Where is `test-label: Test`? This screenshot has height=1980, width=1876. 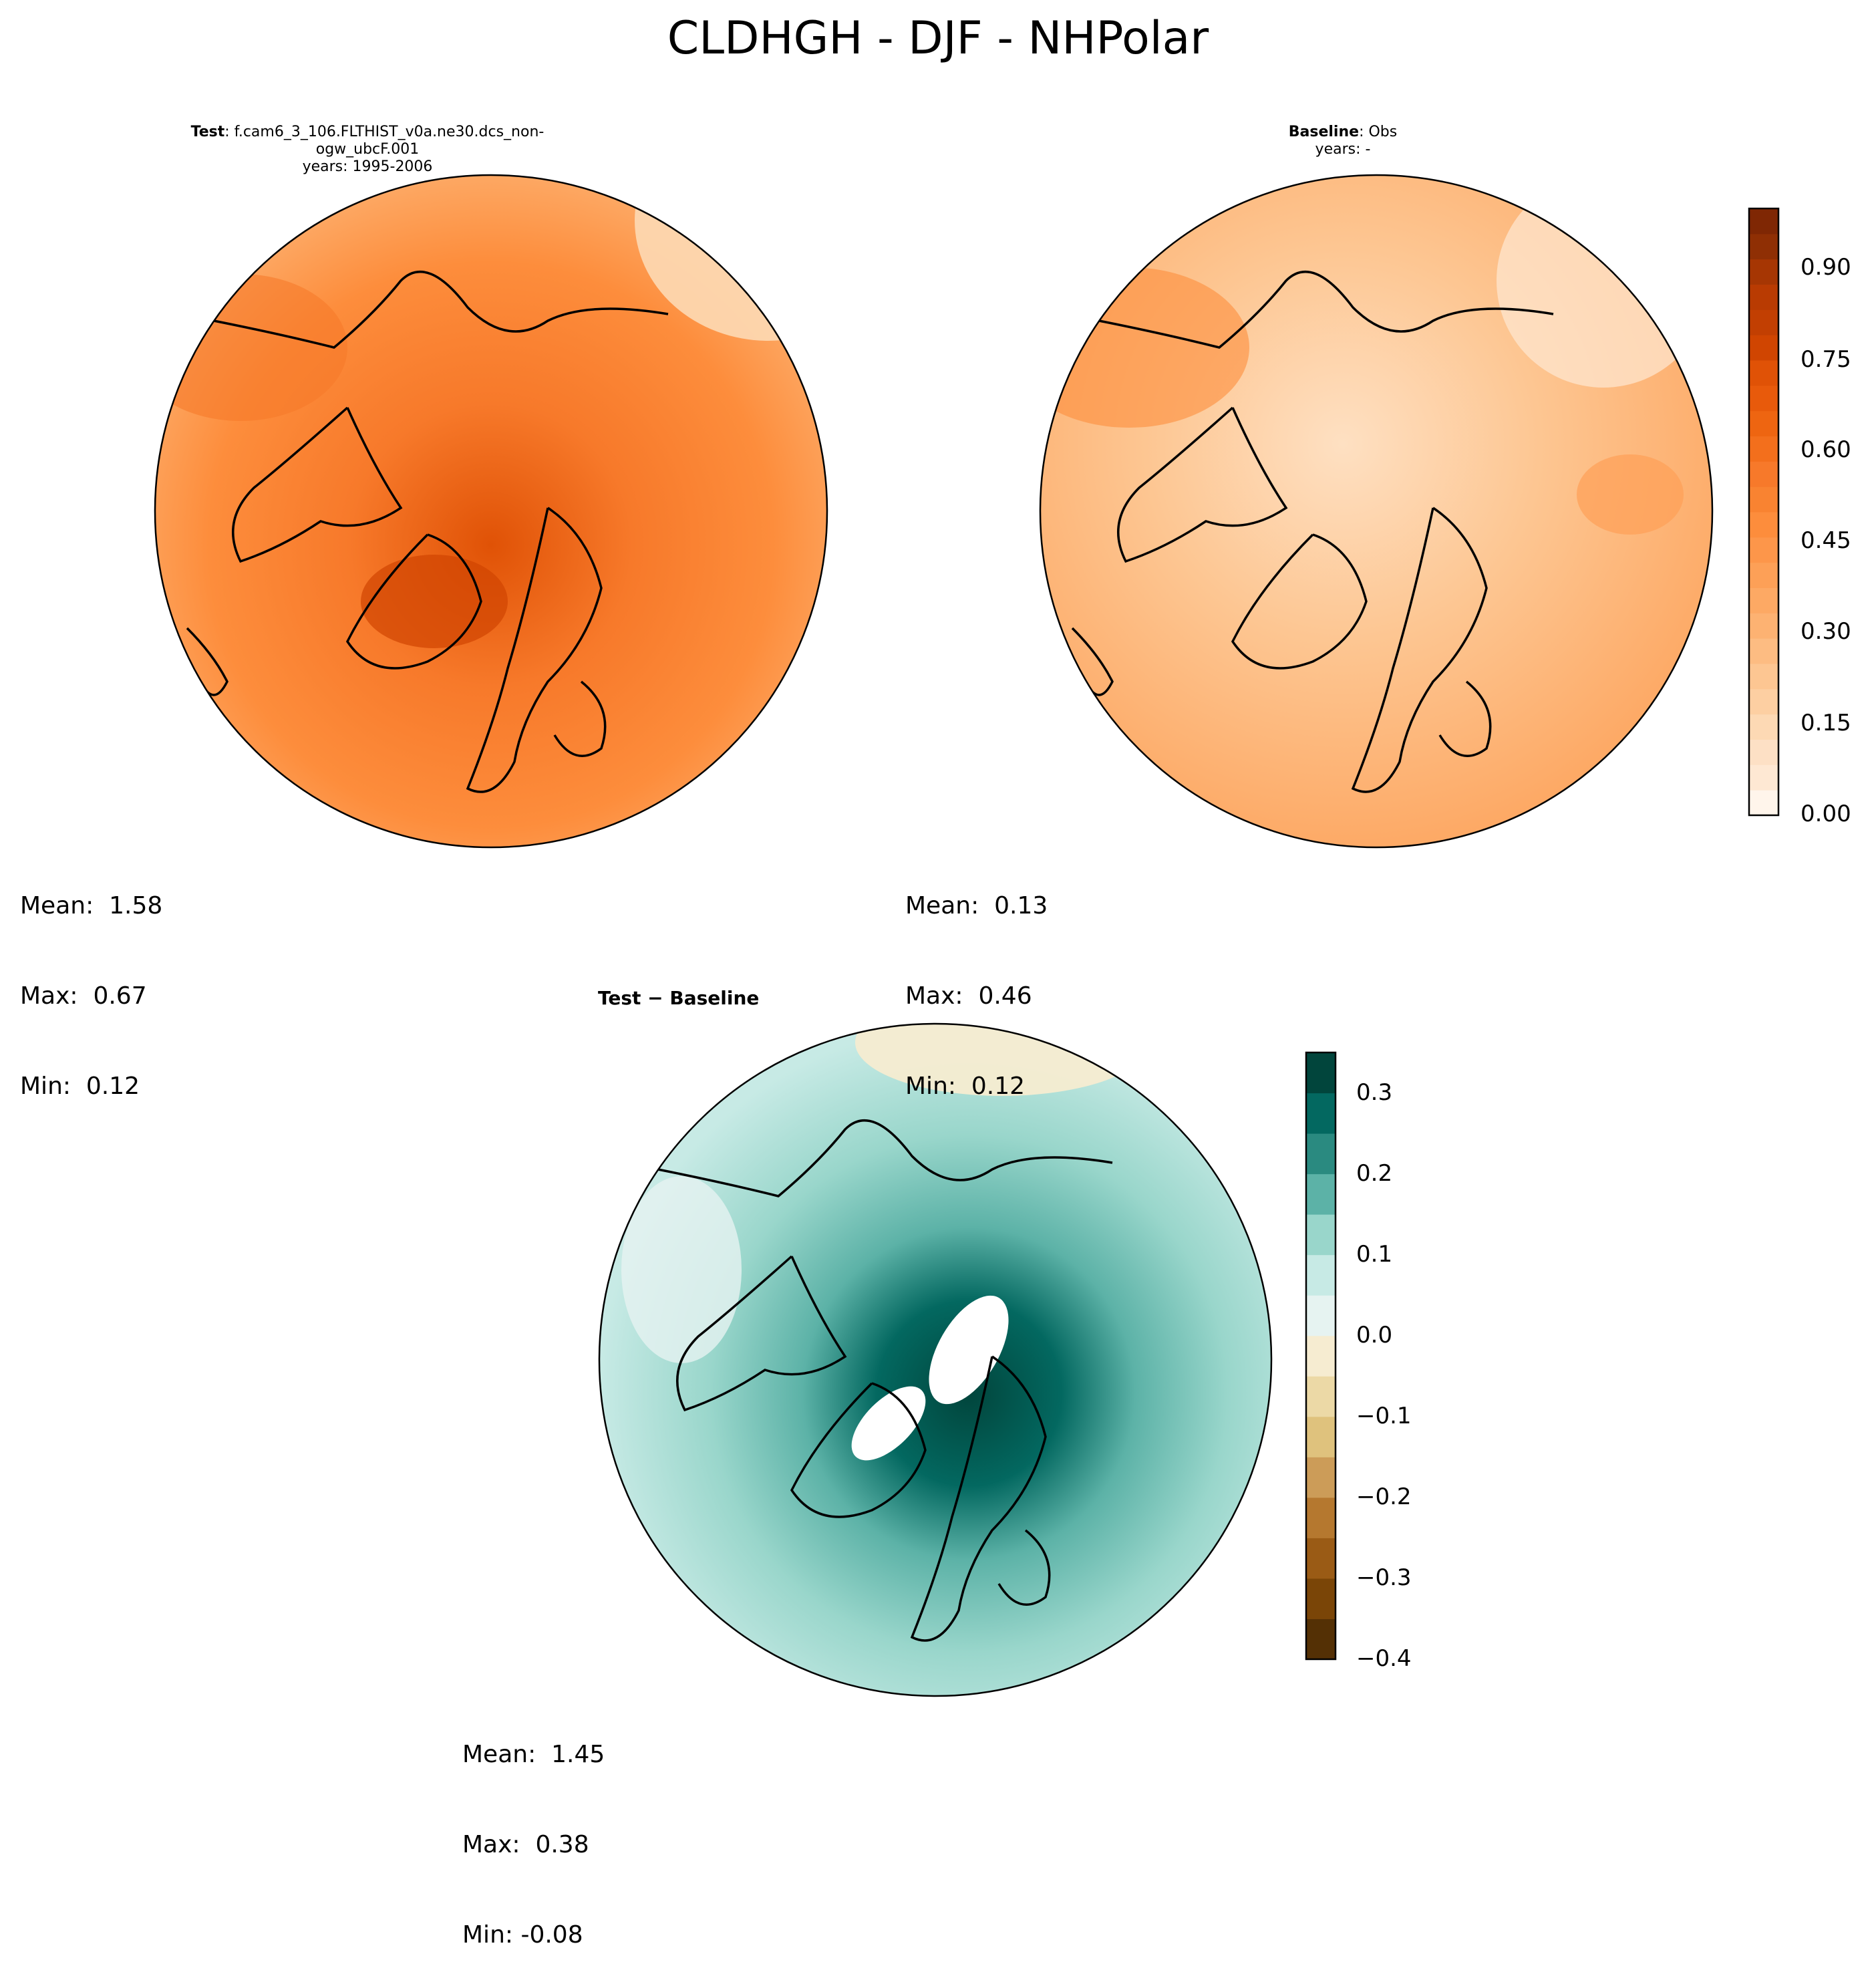 test-label: Test is located at coordinates (207, 132).